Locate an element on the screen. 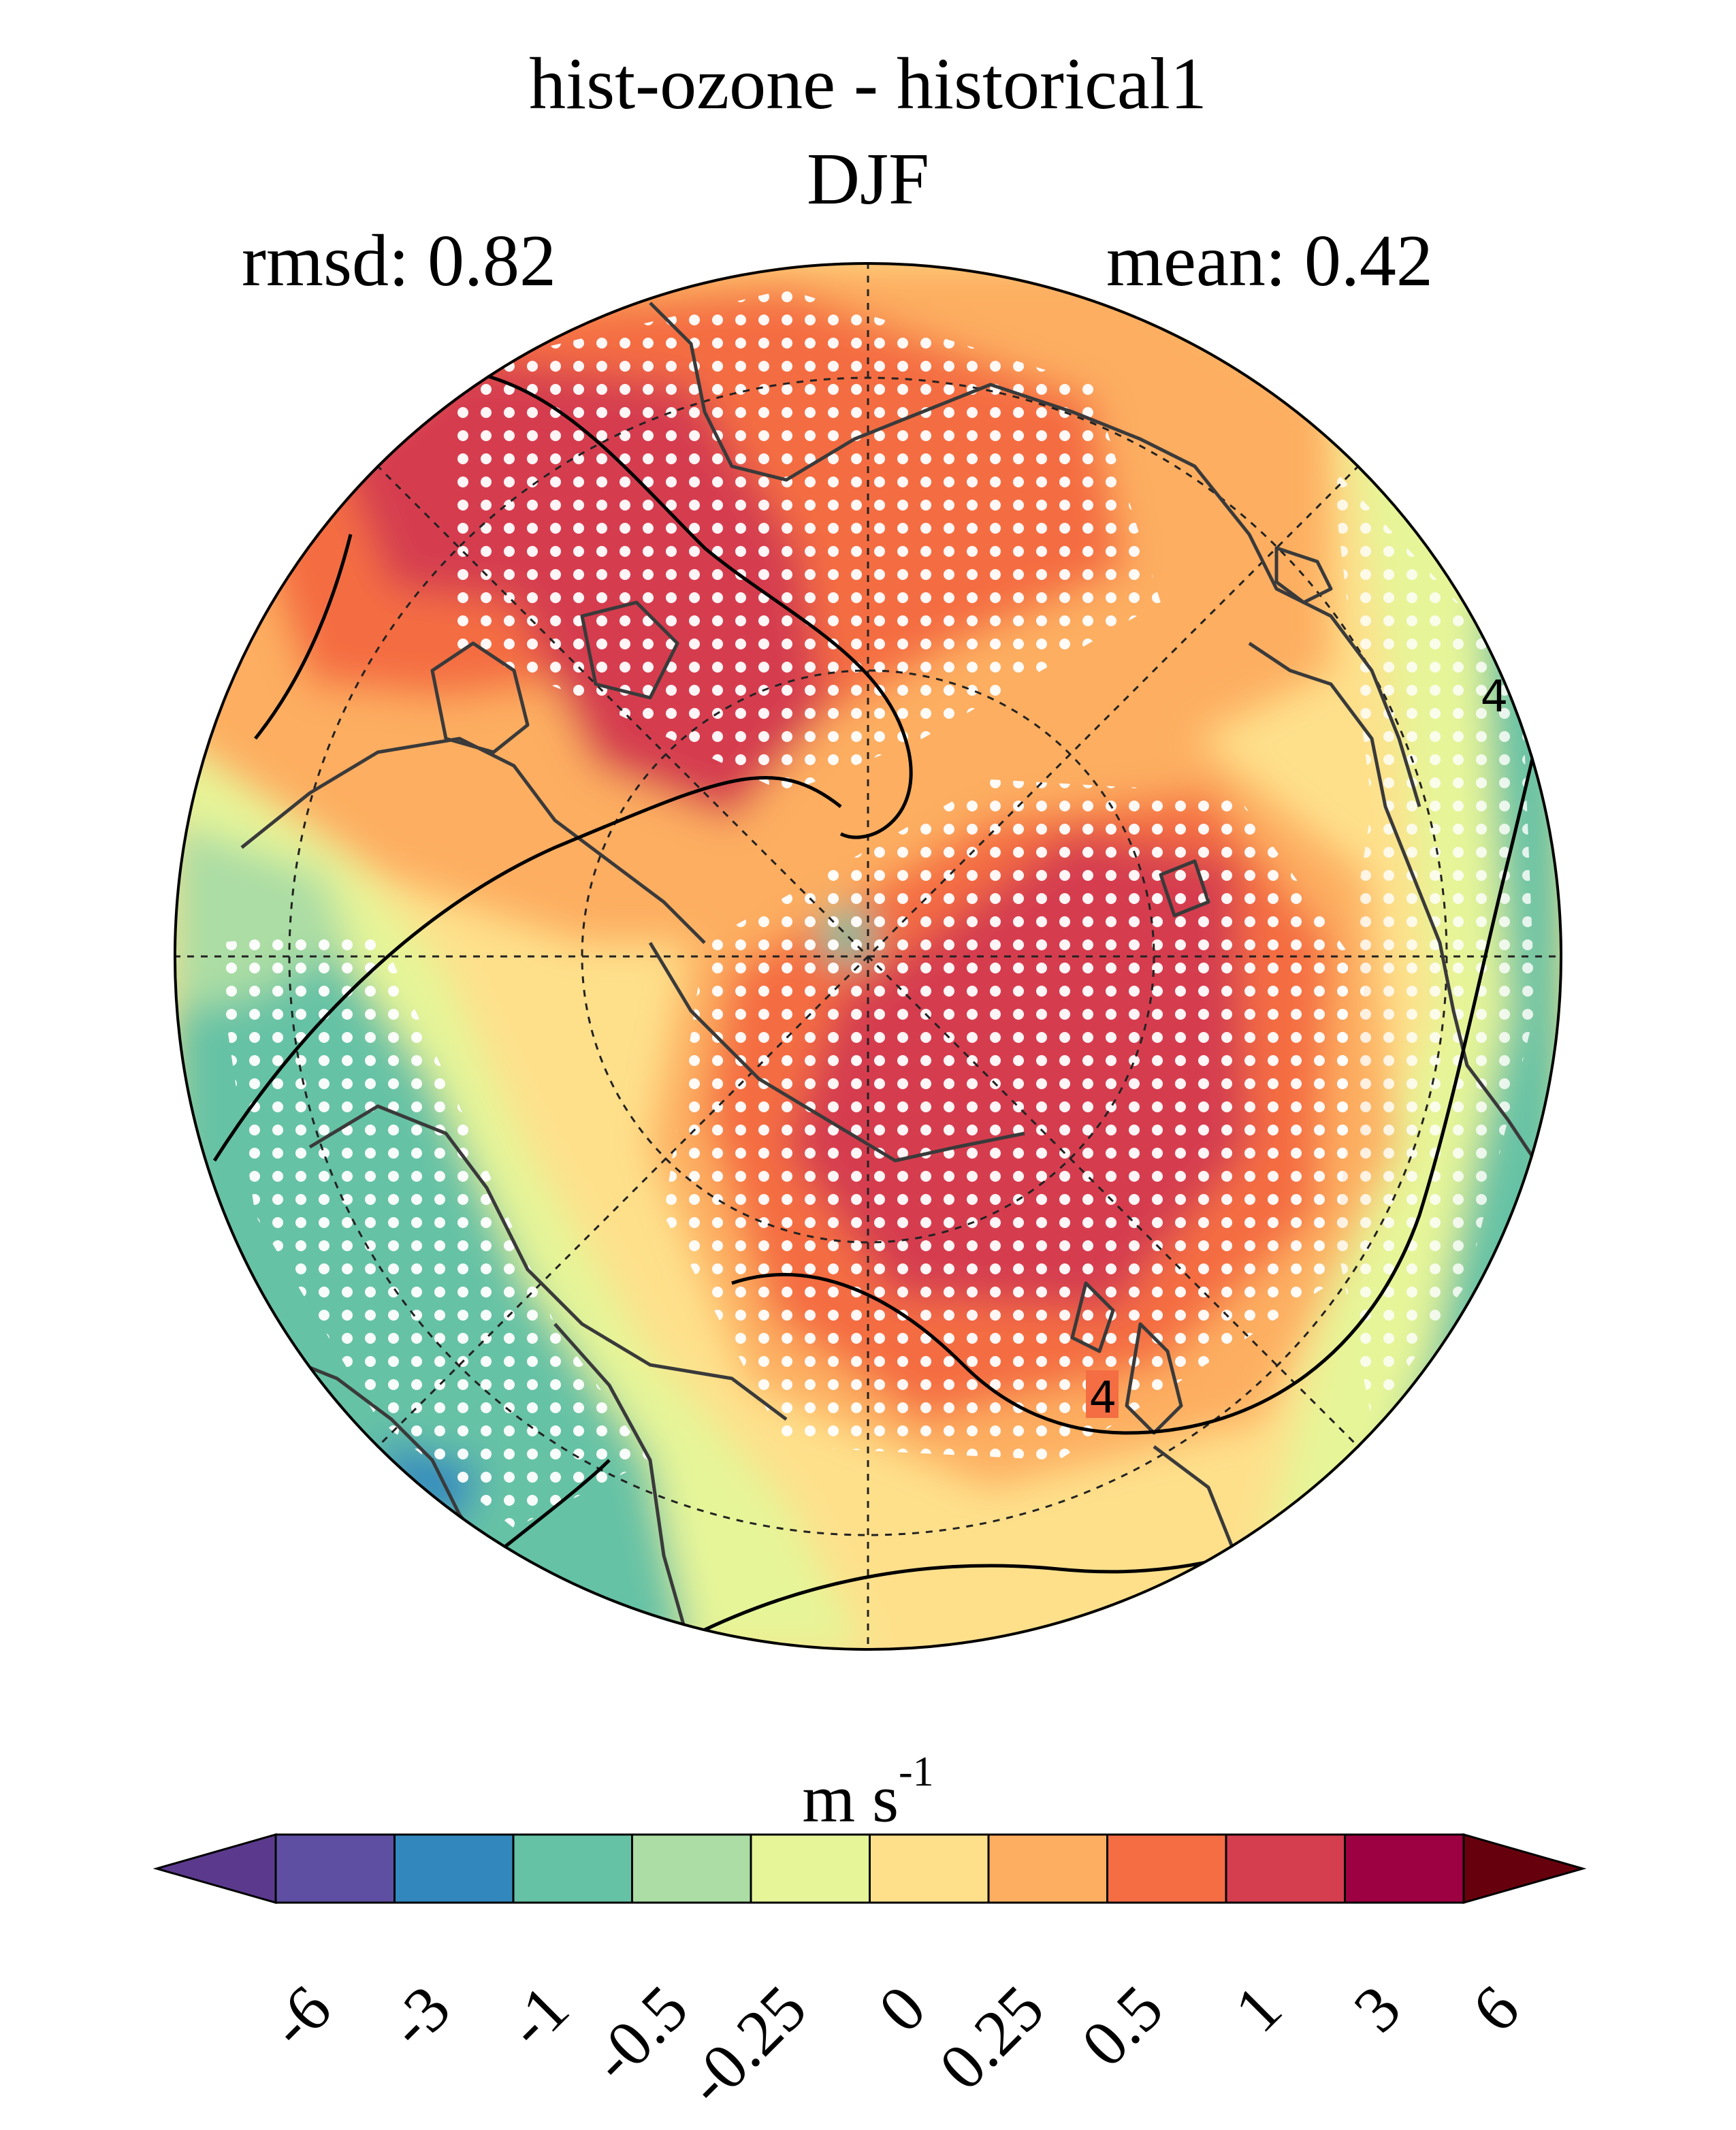  colorbar-tick-label: -6 is located at coordinates (300, 2016).